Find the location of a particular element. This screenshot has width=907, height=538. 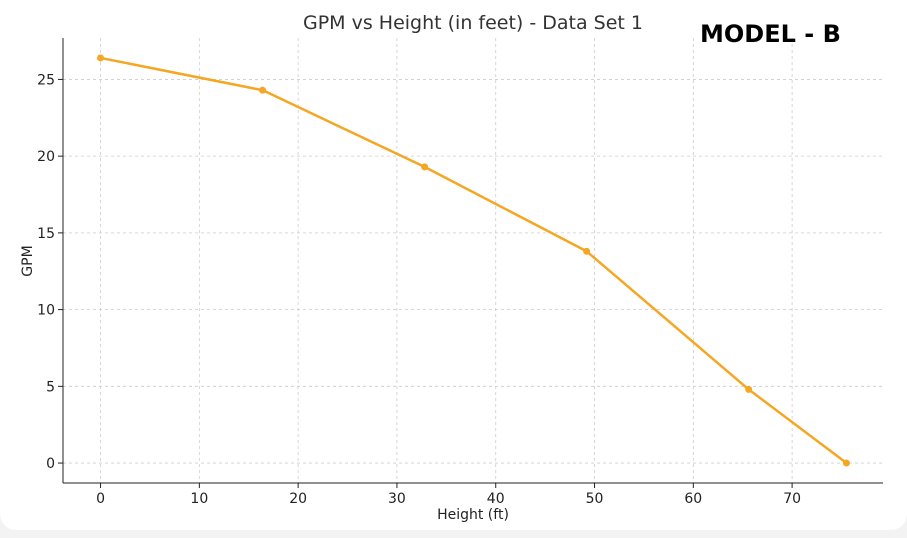

x-tick-label: 30 is located at coordinates (397, 499).